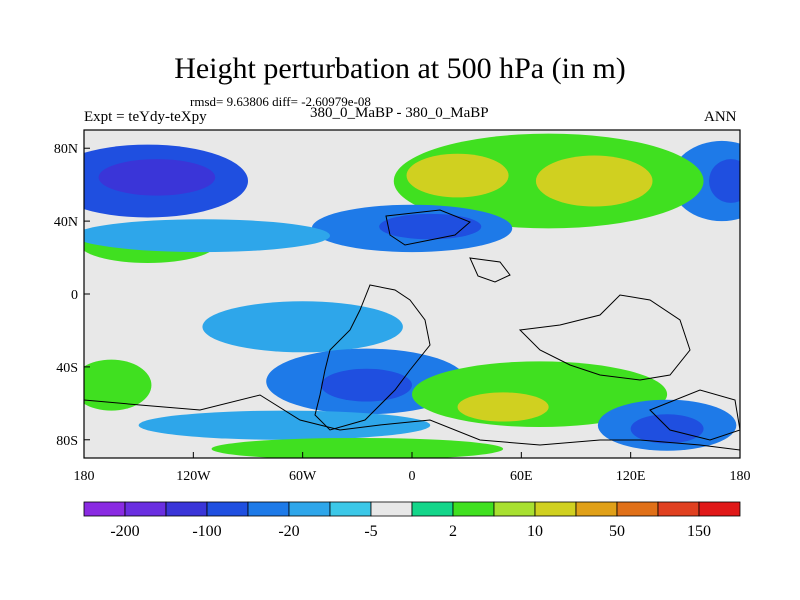  What do you see at coordinates (399, 113) in the screenshot?
I see `case-label: 380_0_MaBP - 380_0_MaBP` at bounding box center [399, 113].